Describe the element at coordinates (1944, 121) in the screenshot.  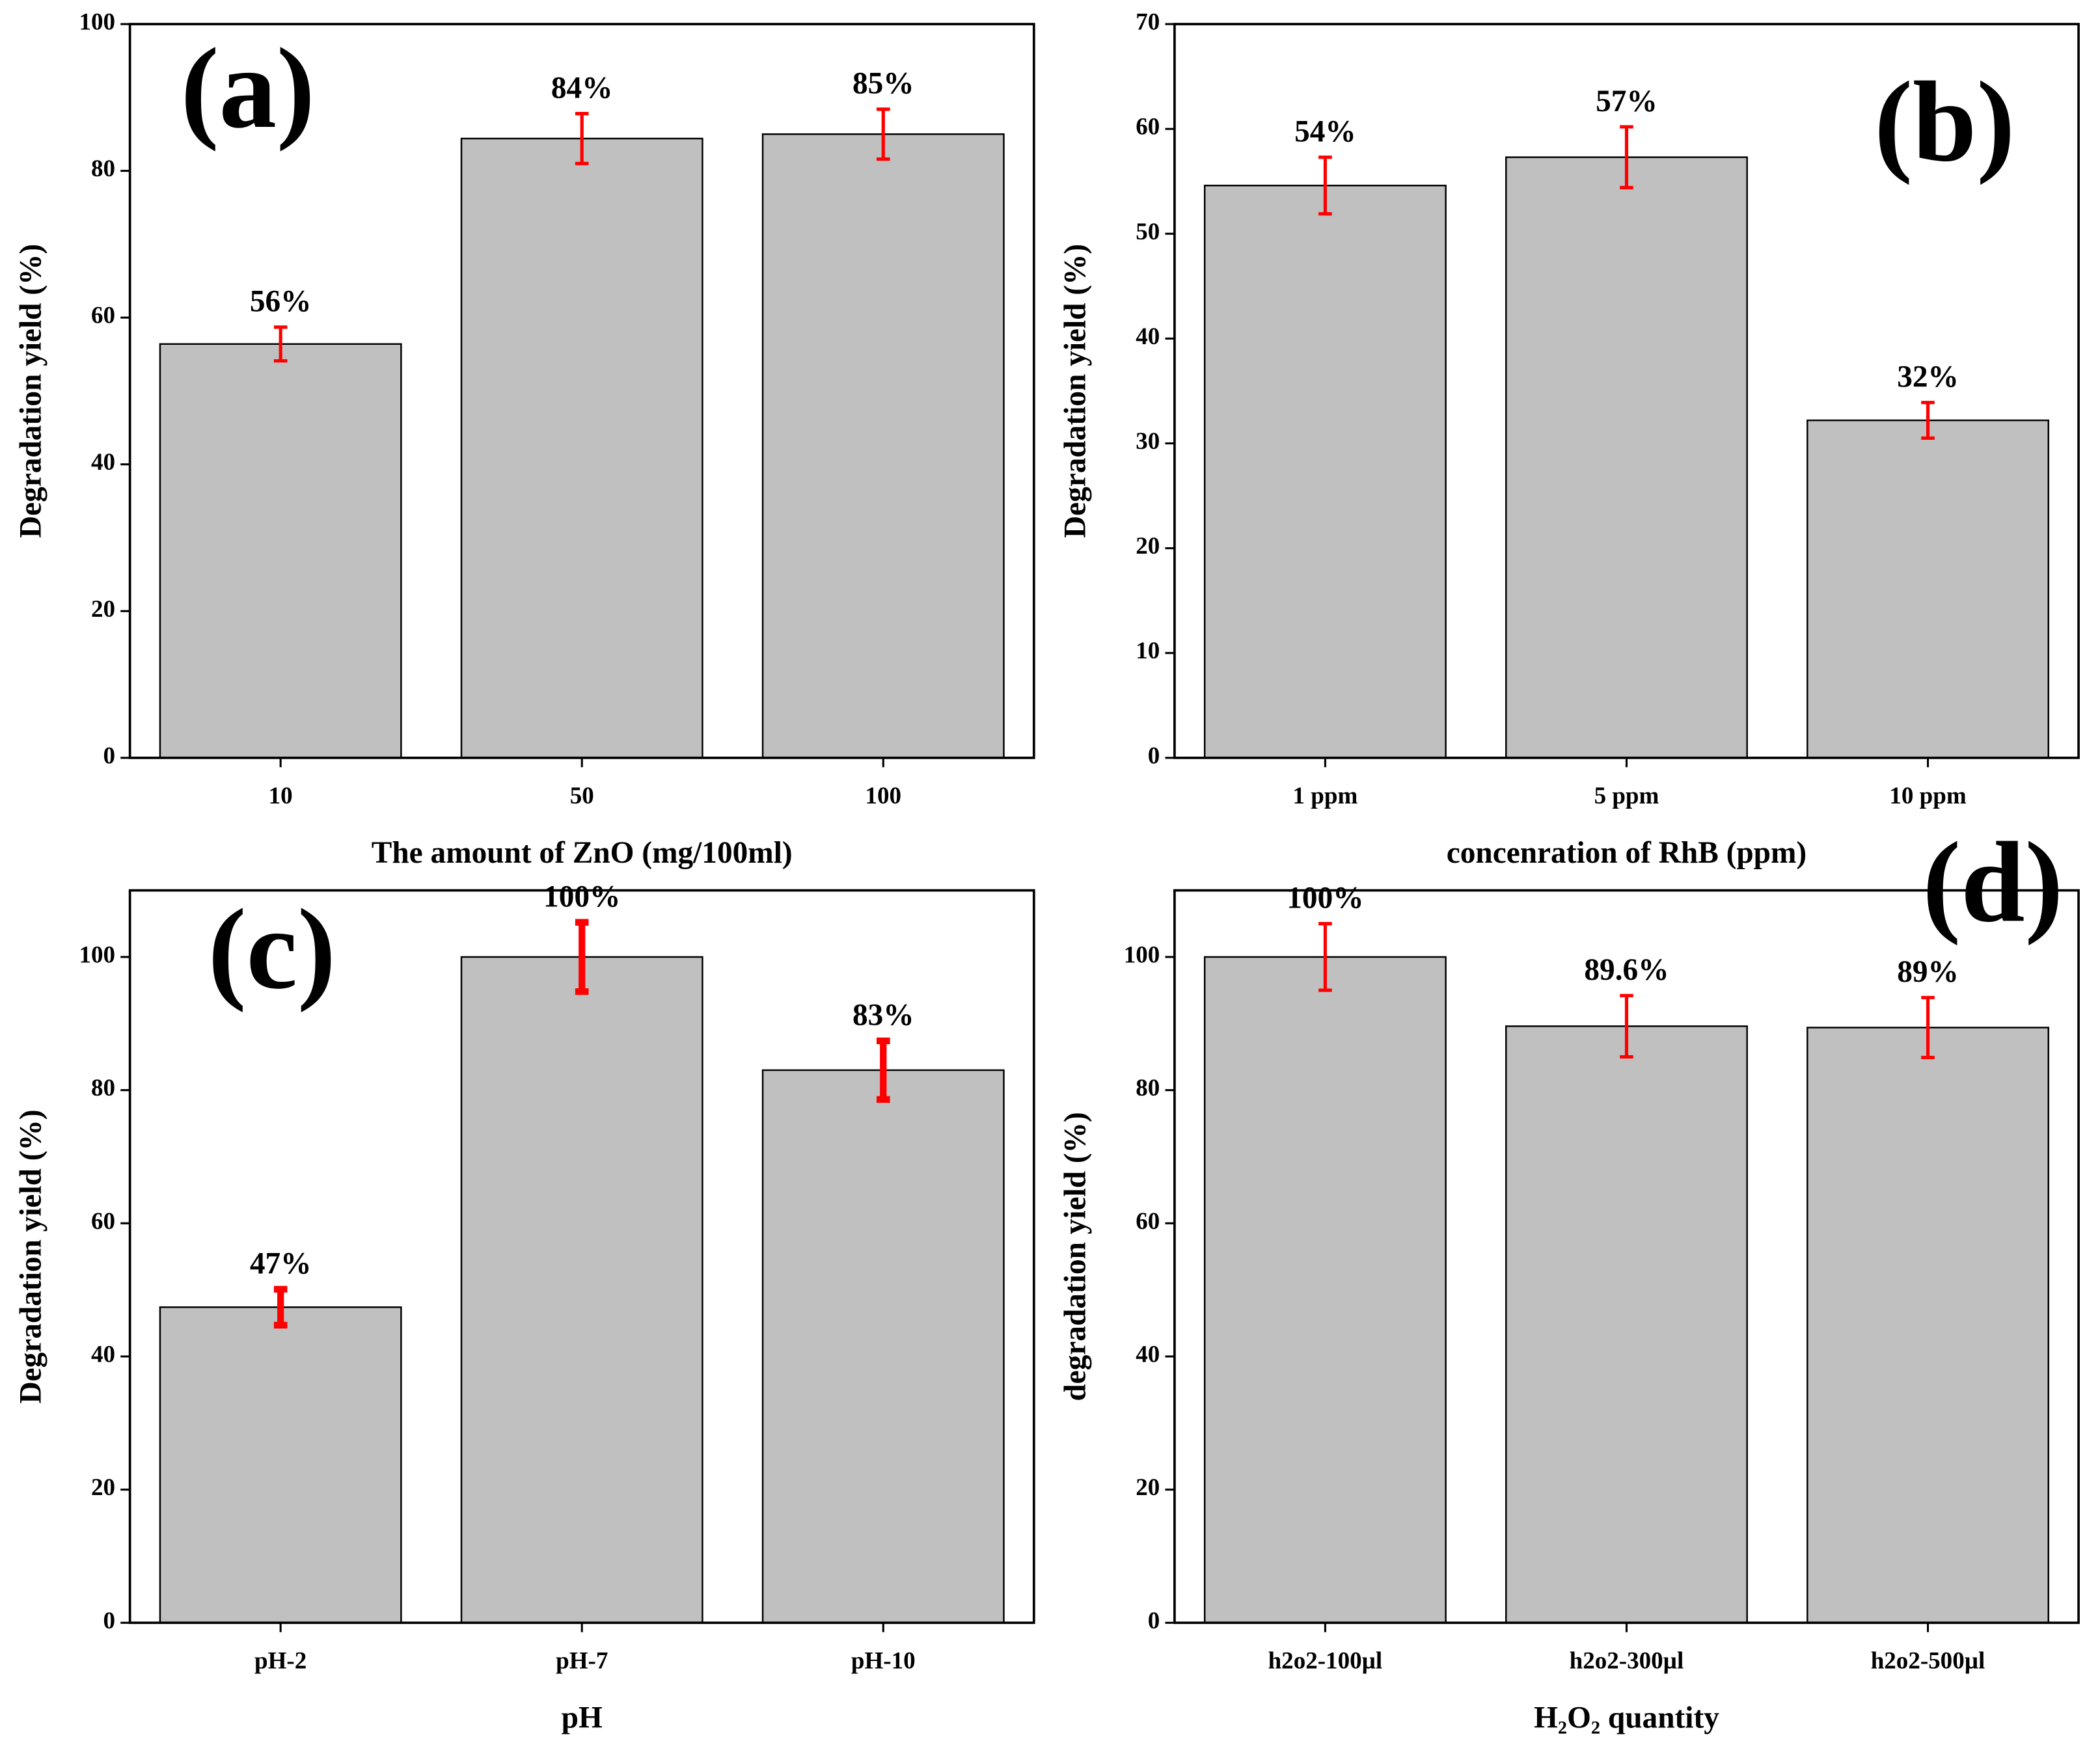
I see `panel-label: (b)` at that location.